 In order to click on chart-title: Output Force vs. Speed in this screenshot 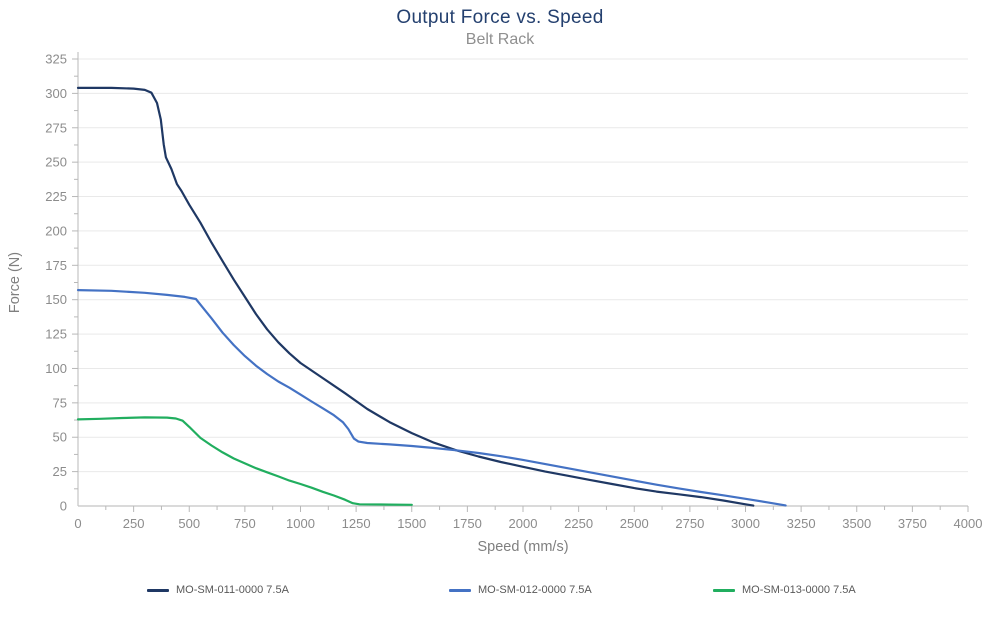, I will do `click(500, 17)`.